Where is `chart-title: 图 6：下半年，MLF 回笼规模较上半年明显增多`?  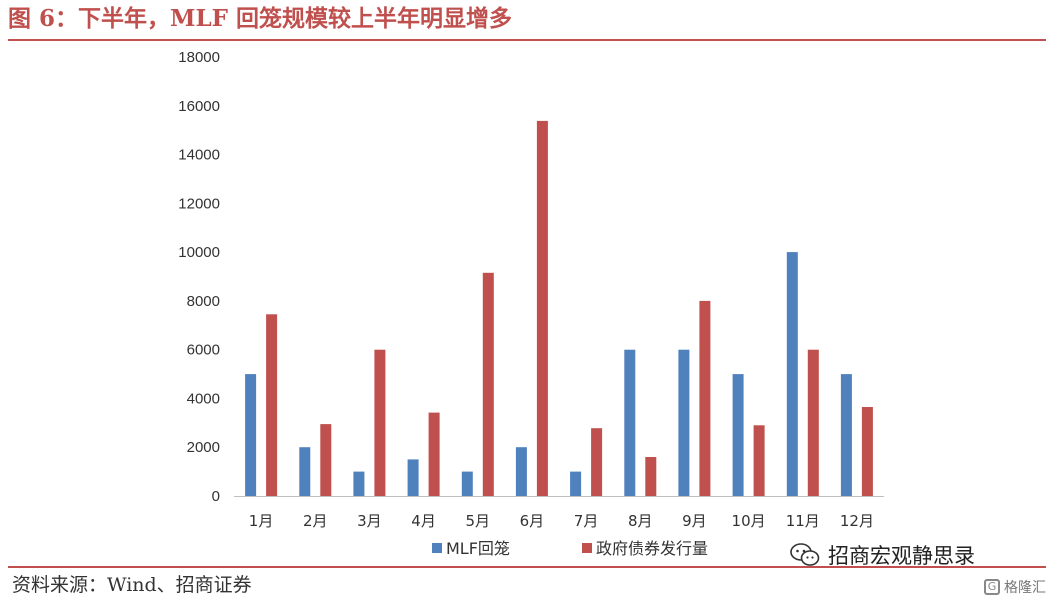 chart-title: 图 6：下半年，MLF 回笼规模较上半年明显增多 is located at coordinates (260, 18).